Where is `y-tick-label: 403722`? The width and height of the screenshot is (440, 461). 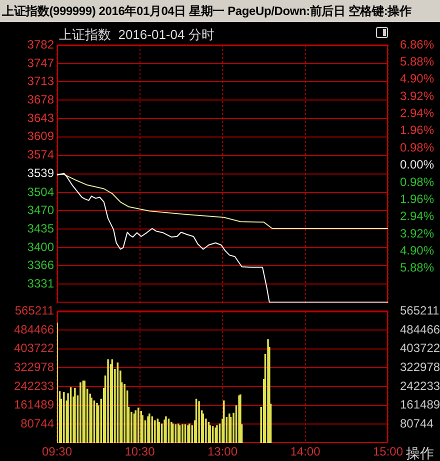 y-tick-label: 403722 is located at coordinates (34, 348).